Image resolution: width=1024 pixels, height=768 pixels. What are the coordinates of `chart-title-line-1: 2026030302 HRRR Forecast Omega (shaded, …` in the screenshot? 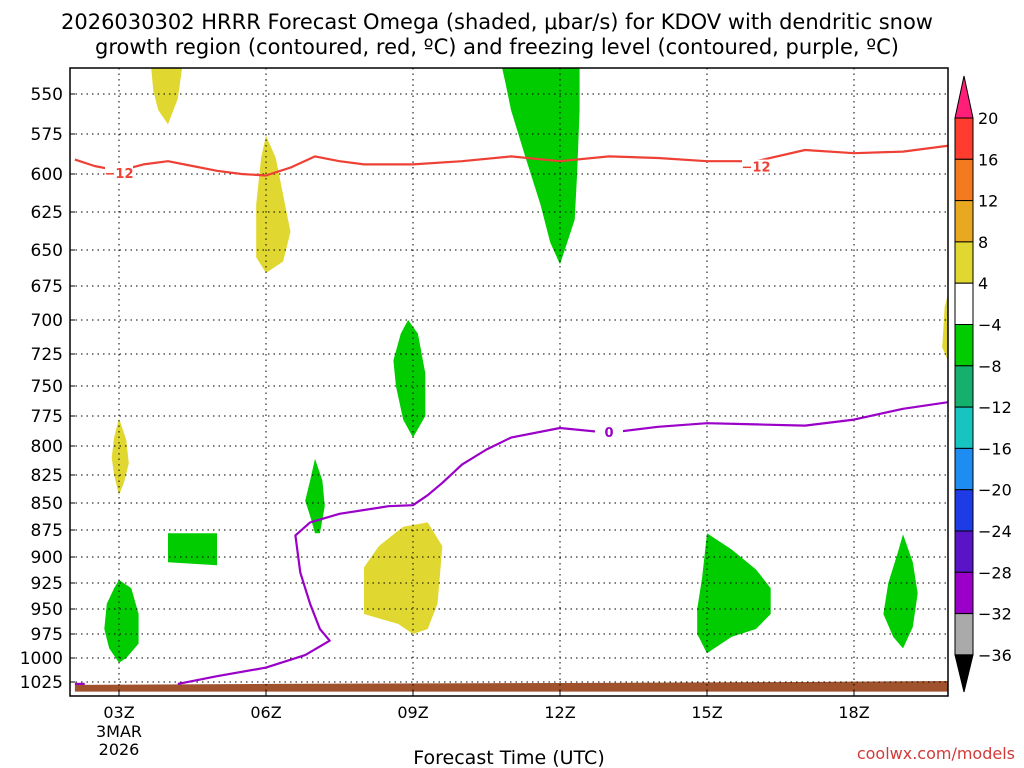 It's located at (497, 22).